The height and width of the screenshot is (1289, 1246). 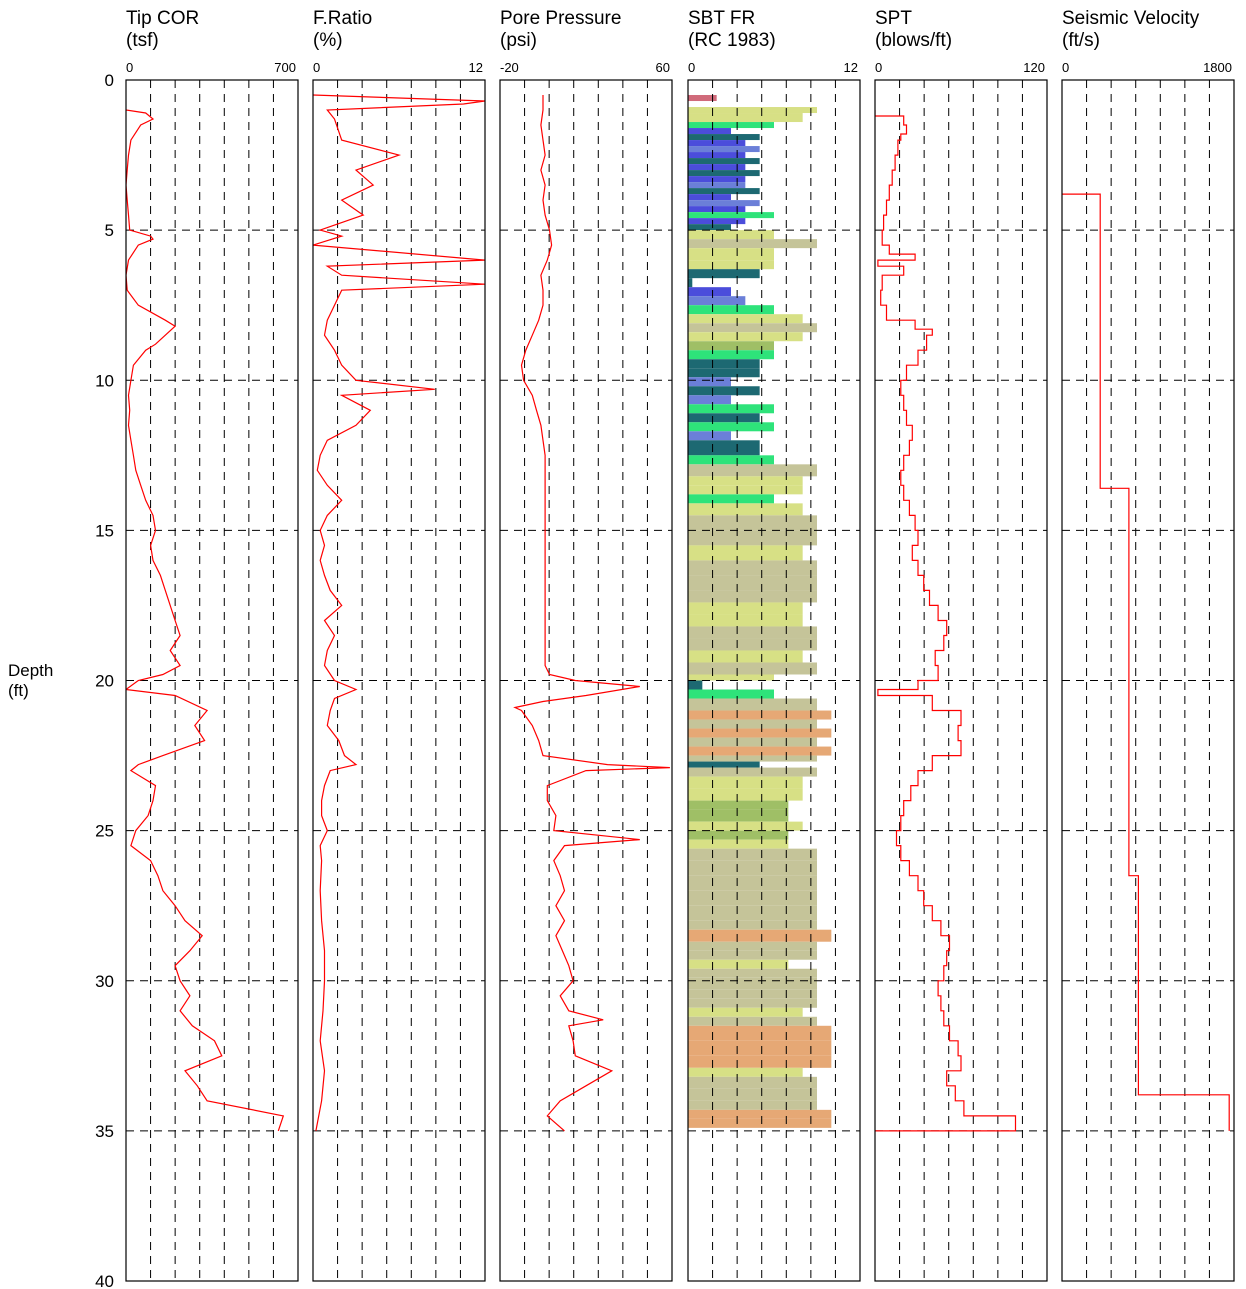 What do you see at coordinates (592, 613) in the screenshot?
I see `trace-pp` at bounding box center [592, 613].